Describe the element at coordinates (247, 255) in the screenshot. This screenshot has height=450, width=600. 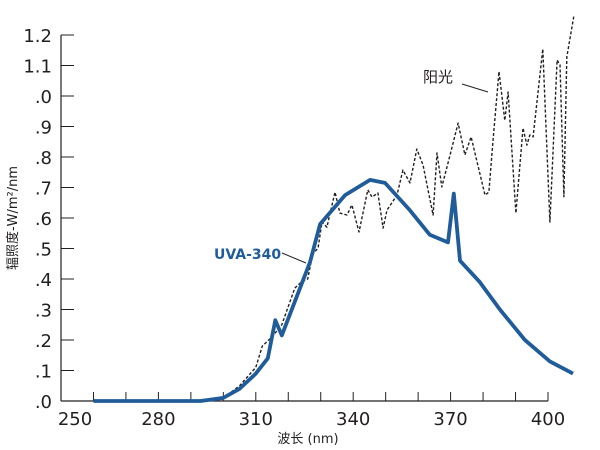
I see `uva-340-label: UVA-340` at that location.